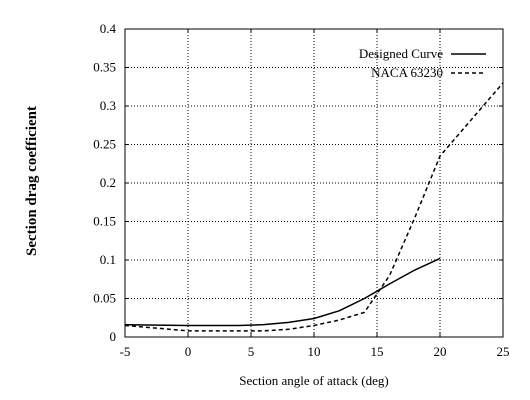 The image size is (530, 400). What do you see at coordinates (113, 336) in the screenshot?
I see `y-tick-label: 0` at bounding box center [113, 336].